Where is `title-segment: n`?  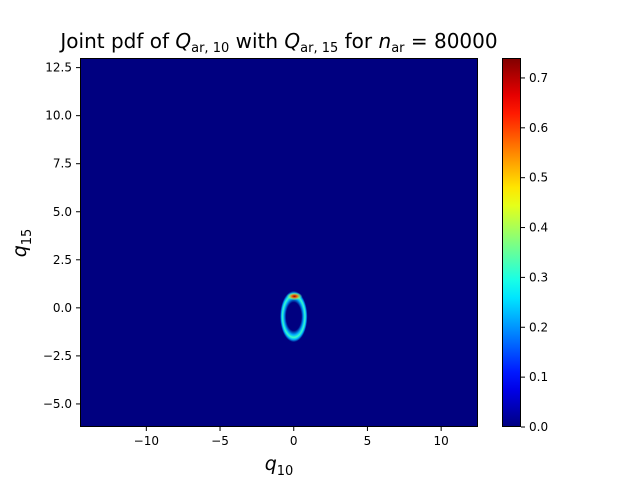 title-segment: n is located at coordinates (385, 41).